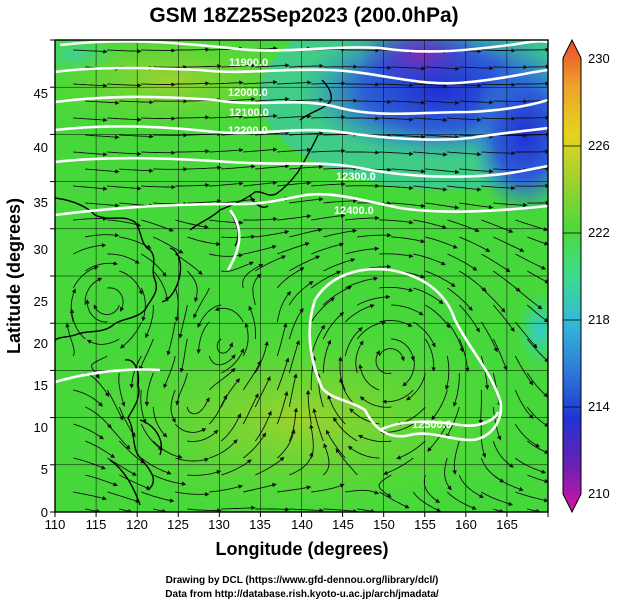 This screenshot has height=605, width=619. Describe the element at coordinates (425, 524) in the screenshot. I see `x-tick-label: 155` at that location.